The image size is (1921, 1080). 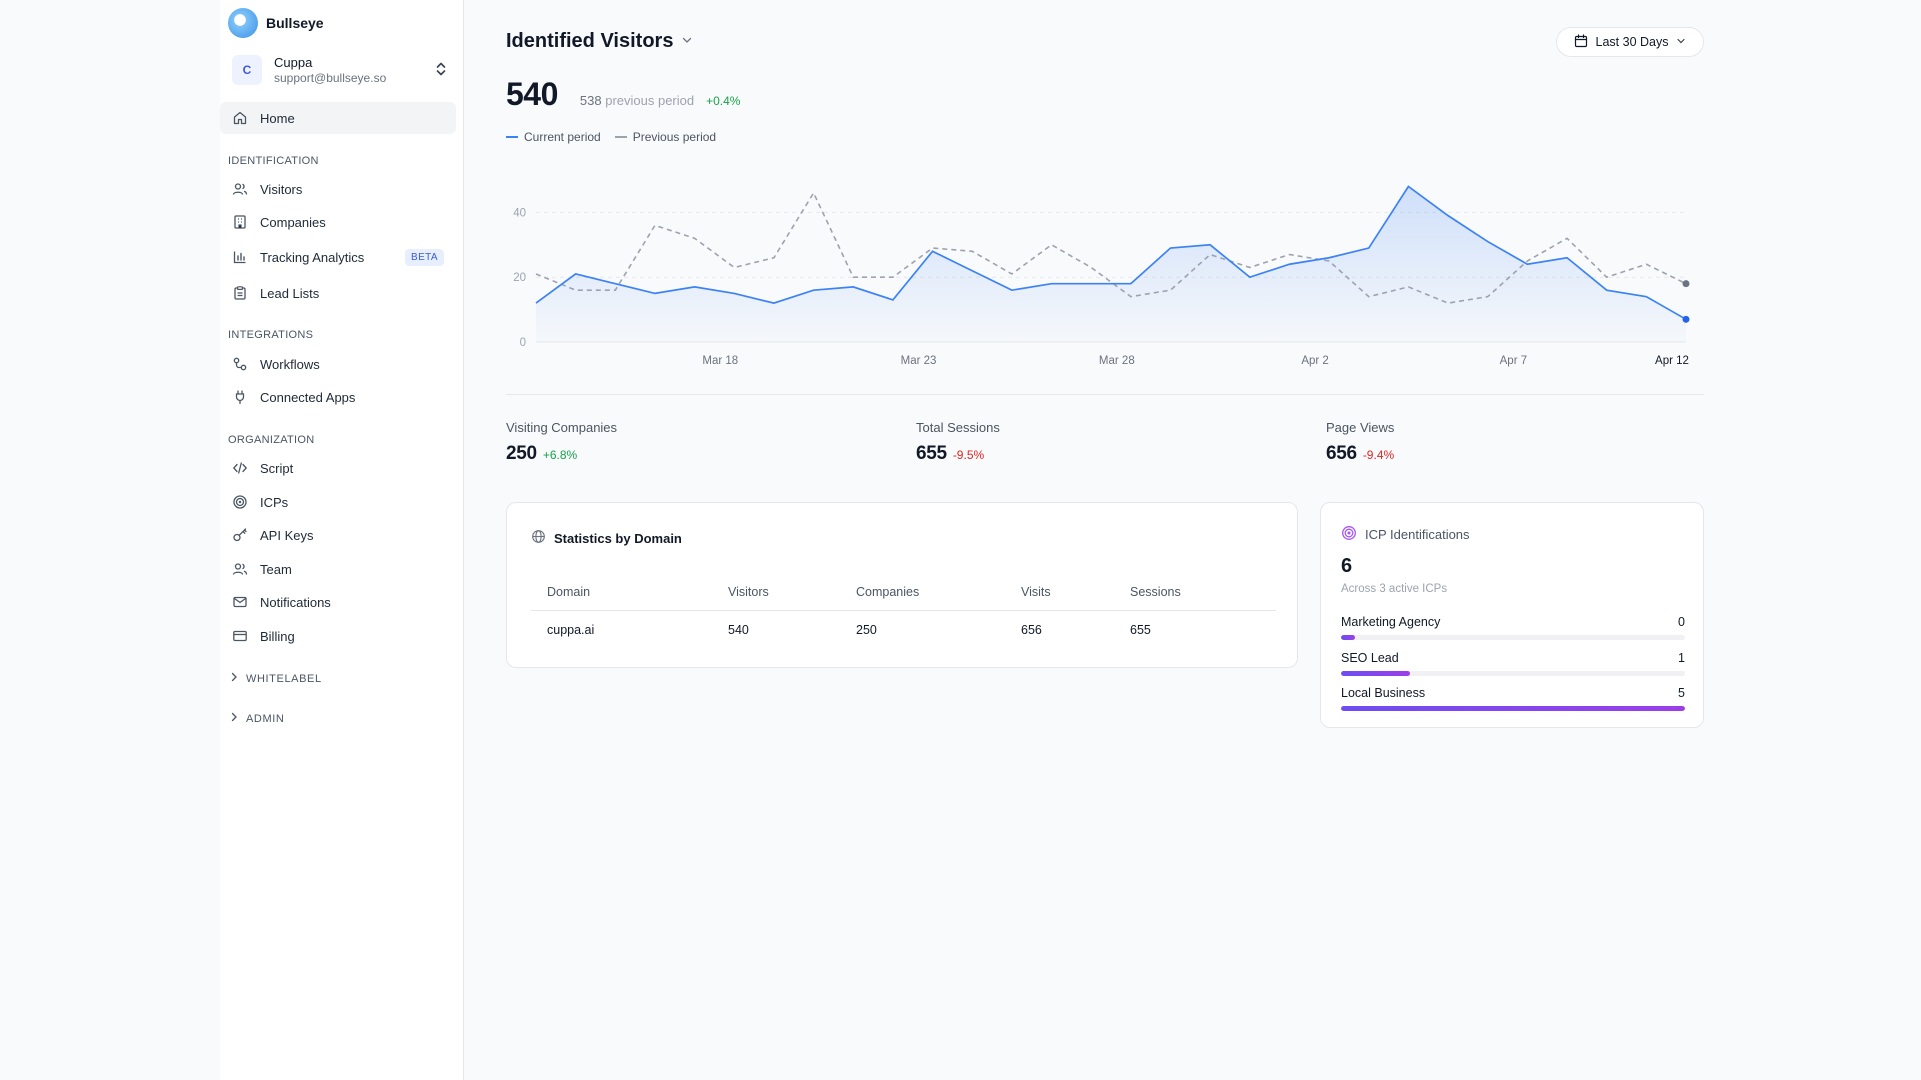 I want to click on cell-sessions: 655, so click(x=1140, y=630).